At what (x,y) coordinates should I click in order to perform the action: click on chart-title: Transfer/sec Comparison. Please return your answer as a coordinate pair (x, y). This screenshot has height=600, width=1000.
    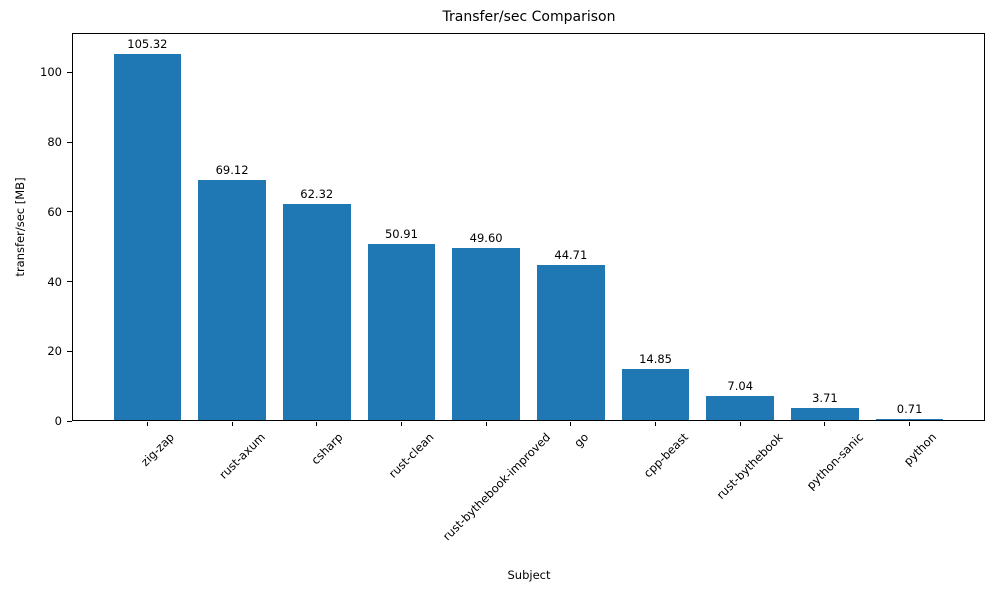
    Looking at the image, I should click on (529, 17).